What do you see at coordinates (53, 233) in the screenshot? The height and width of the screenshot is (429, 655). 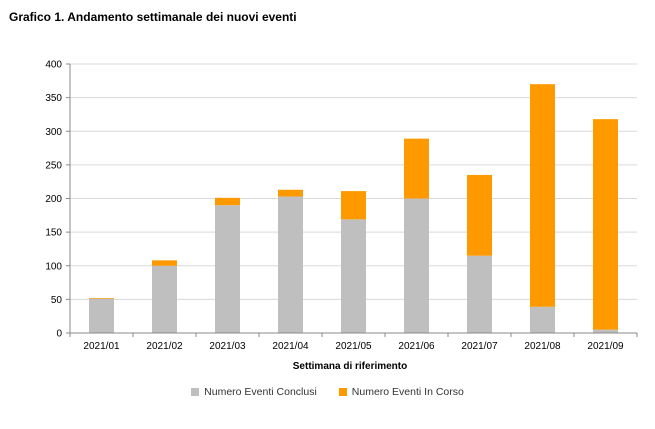 I see `y-tick-label: 150` at bounding box center [53, 233].